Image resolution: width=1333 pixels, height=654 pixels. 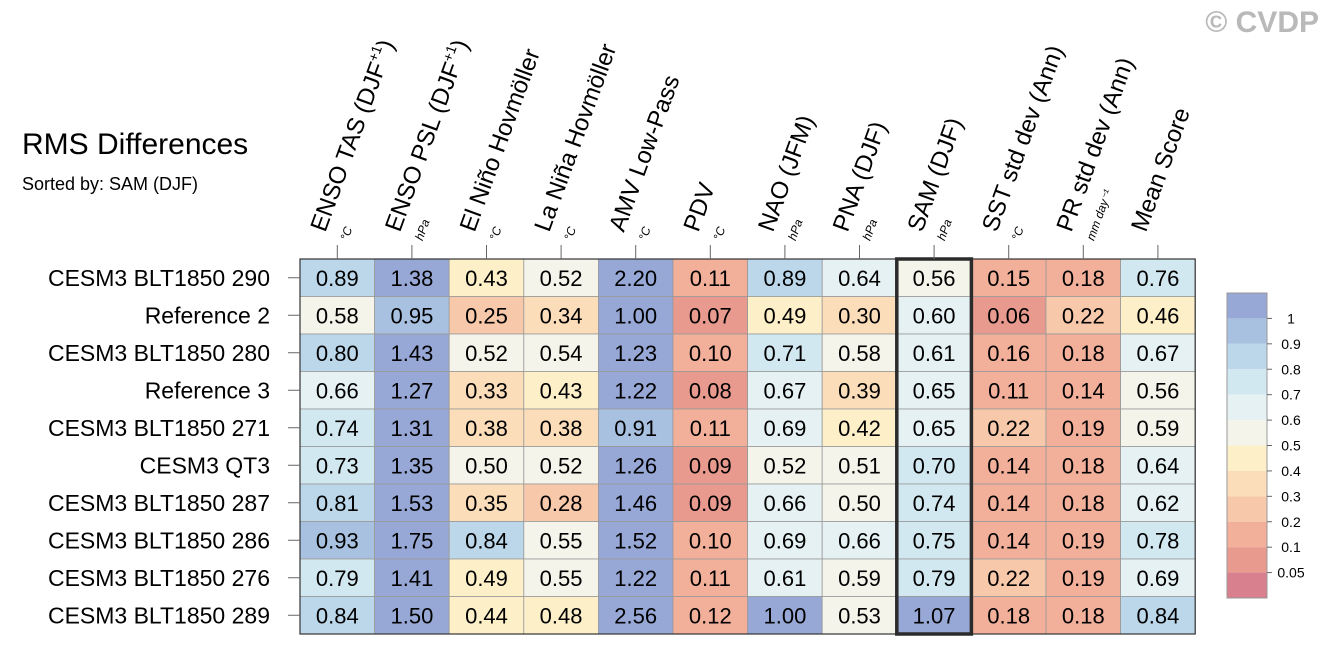 I want to click on cell-value: 0.16, so click(x=1008, y=353).